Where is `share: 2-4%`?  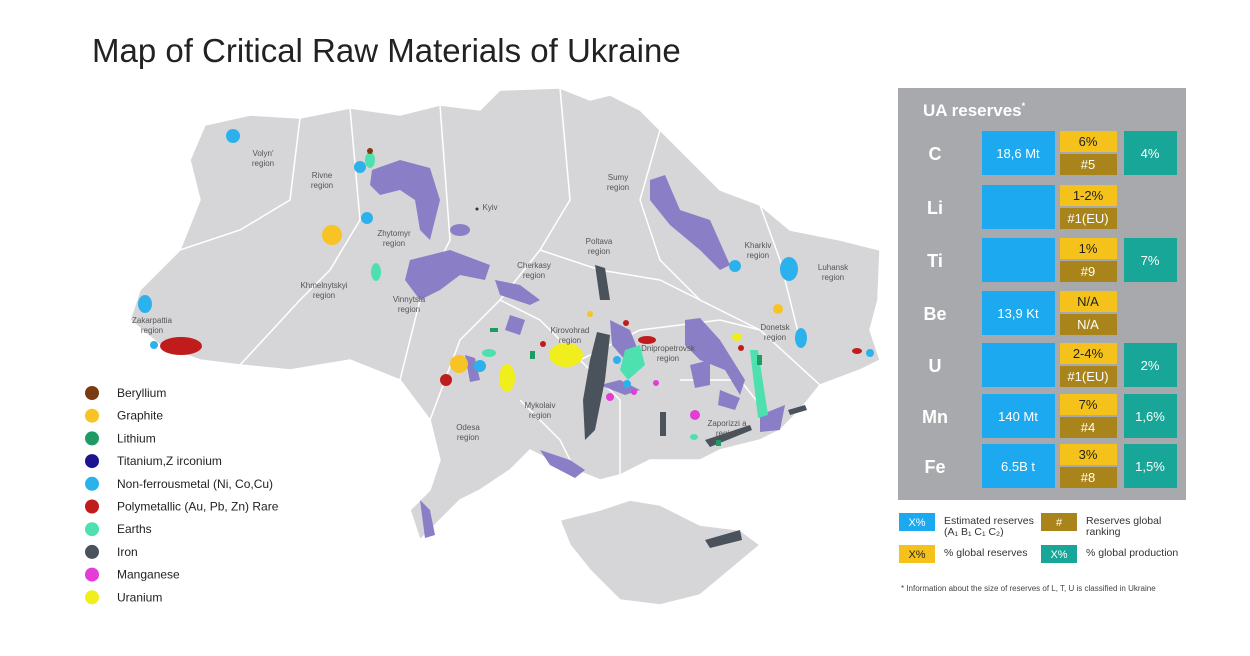 share: 2-4% is located at coordinates (1088, 353).